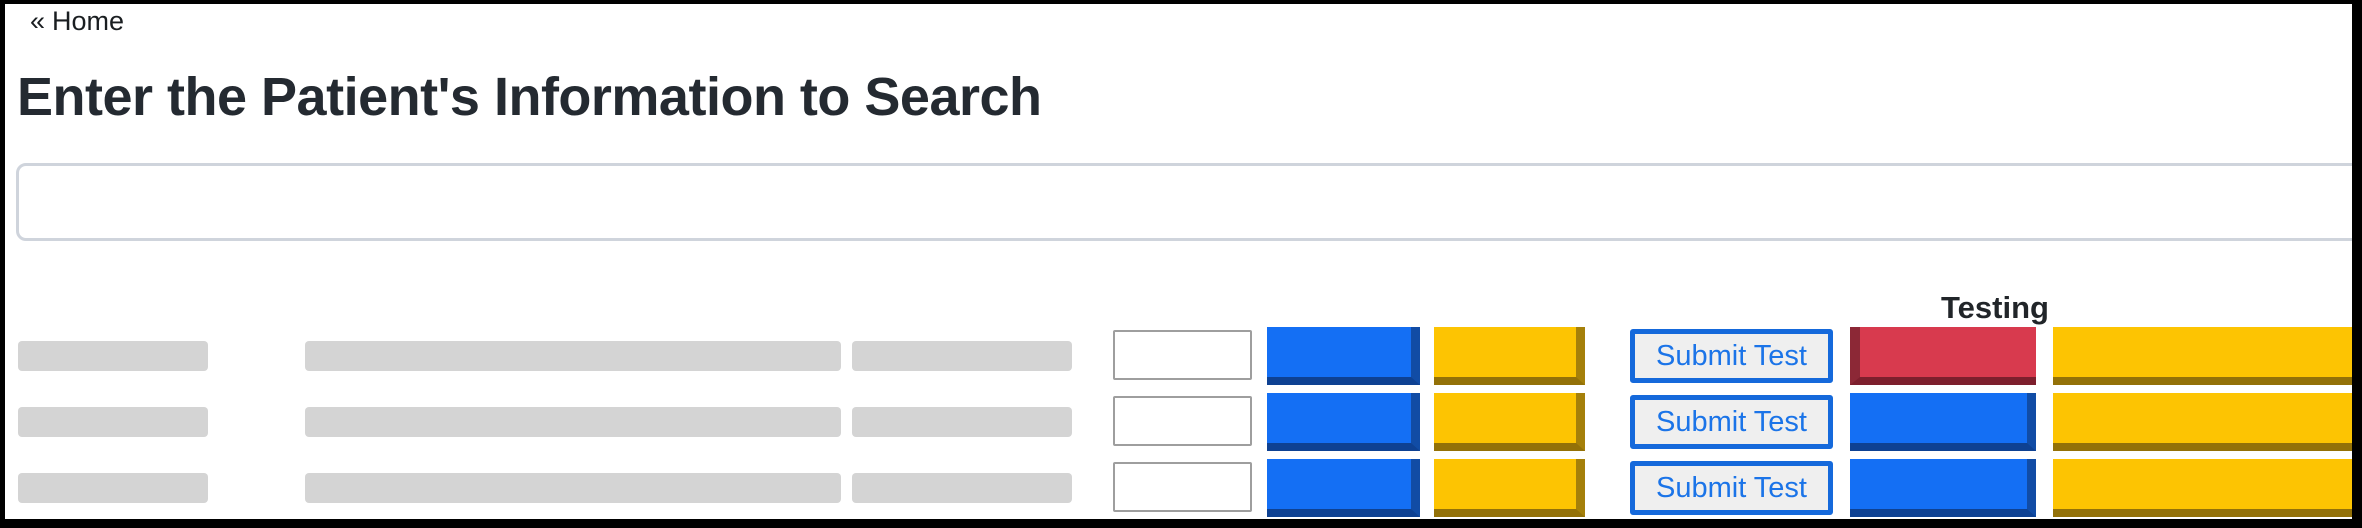 The width and height of the screenshot is (2362, 528). Describe the element at coordinates (1995, 307) in the screenshot. I see `testing-column-header: Testing` at that location.